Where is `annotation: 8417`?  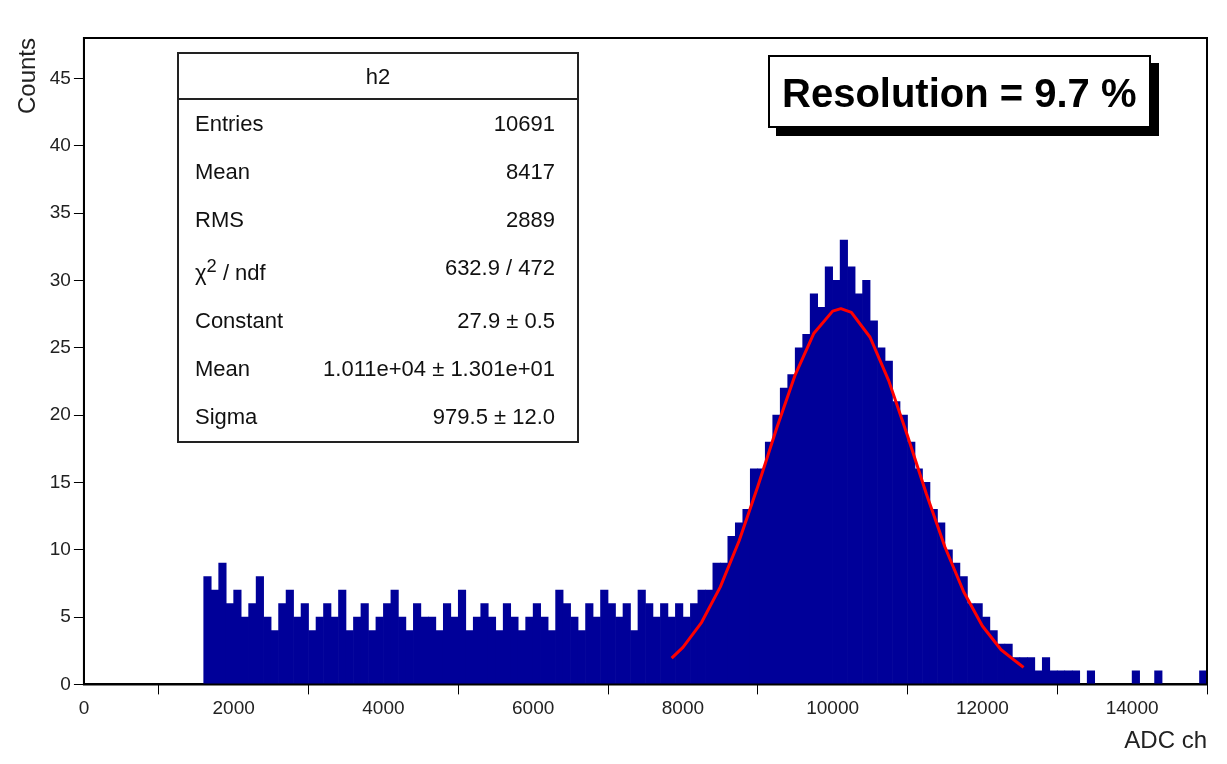 annotation: 8417 is located at coordinates (530, 172).